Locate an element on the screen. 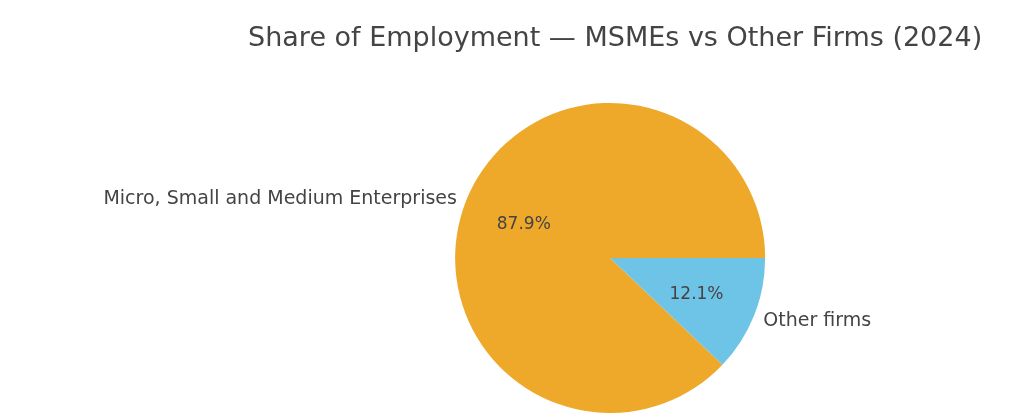 The image size is (1028, 413). data-label: 87.9% is located at coordinates (523, 223).